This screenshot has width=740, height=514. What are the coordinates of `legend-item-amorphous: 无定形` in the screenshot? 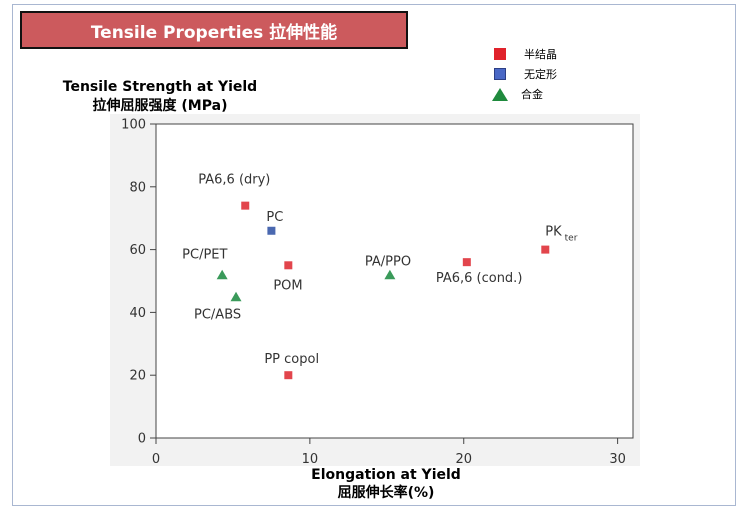 It's located at (525, 74).